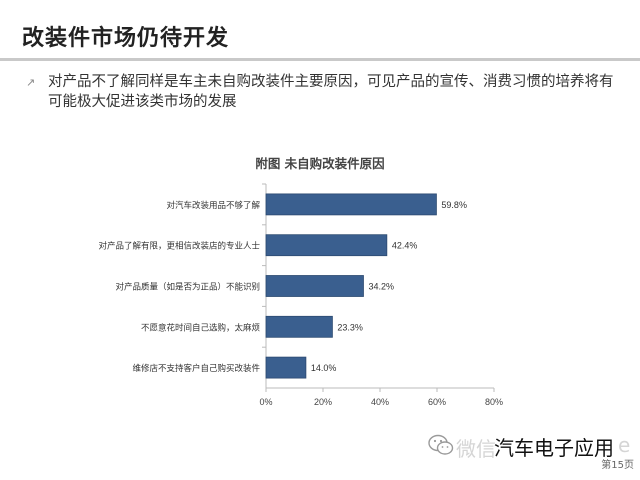 This screenshot has height=480, width=640. Describe the element at coordinates (196, 368) in the screenshot. I see `category-label: 维修店不支持客户自己购买改装件` at that location.